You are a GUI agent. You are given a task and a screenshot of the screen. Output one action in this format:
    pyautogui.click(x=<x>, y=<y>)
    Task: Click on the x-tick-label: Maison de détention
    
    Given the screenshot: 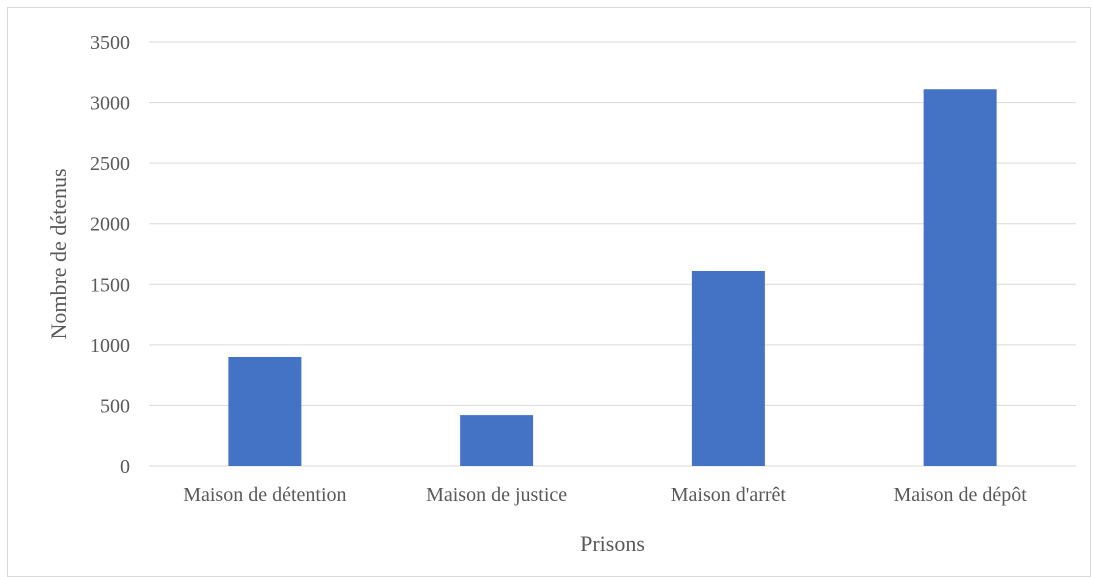 What is the action you would take?
    pyautogui.click(x=264, y=495)
    